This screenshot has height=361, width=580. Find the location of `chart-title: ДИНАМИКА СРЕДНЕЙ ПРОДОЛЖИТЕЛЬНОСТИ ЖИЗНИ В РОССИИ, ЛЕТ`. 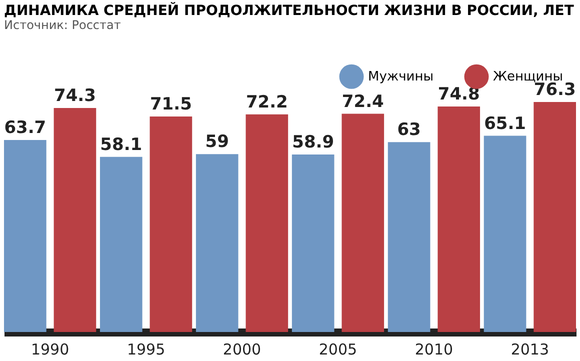

chart-title: ДИНАМИКА СРЕДНЕЙ ПРОДОЛЖИТЕЛЬНОСТИ ЖИЗНИ В РОССИИ, ЛЕТ is located at coordinates (289, 10).